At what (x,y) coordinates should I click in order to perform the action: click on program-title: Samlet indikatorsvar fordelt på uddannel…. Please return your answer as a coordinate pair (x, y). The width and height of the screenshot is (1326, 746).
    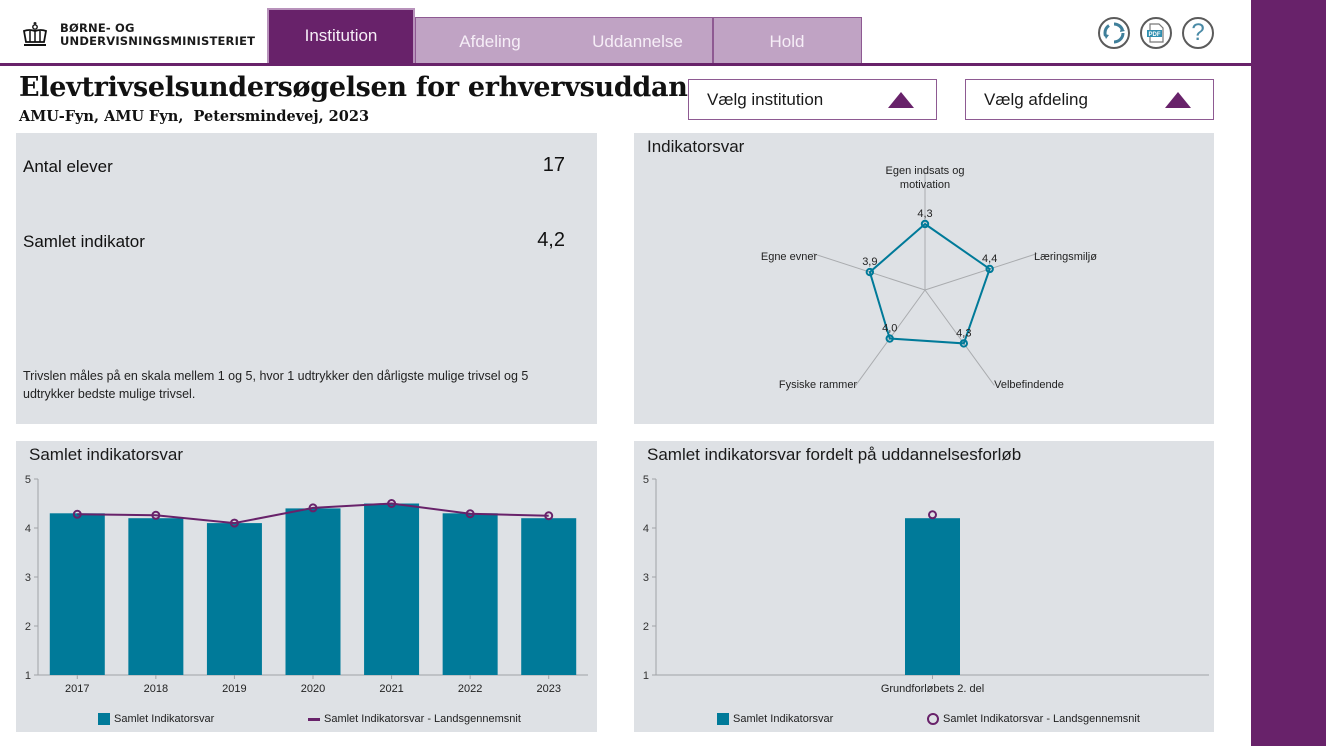
    Looking at the image, I should click on (834, 454).